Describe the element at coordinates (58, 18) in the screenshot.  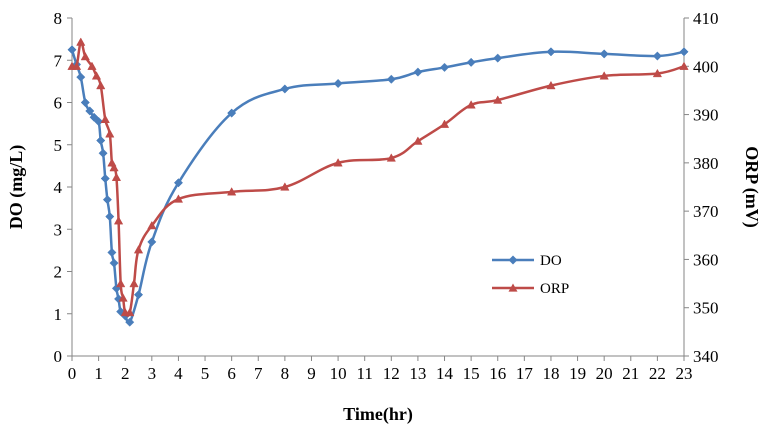
I see `left-tick-label: 8` at that location.